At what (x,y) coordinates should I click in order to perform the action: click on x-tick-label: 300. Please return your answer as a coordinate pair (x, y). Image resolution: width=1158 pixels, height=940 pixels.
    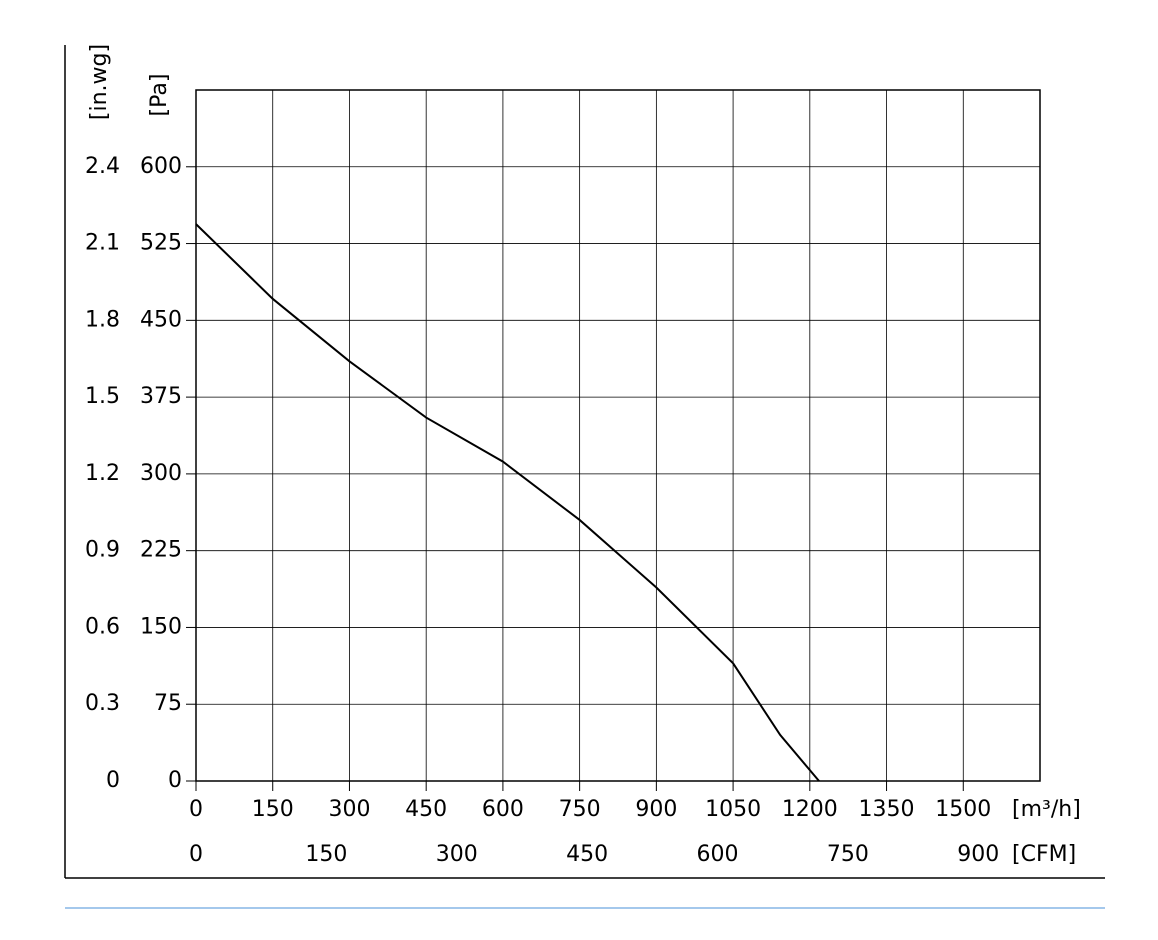
    Looking at the image, I should click on (349, 809).